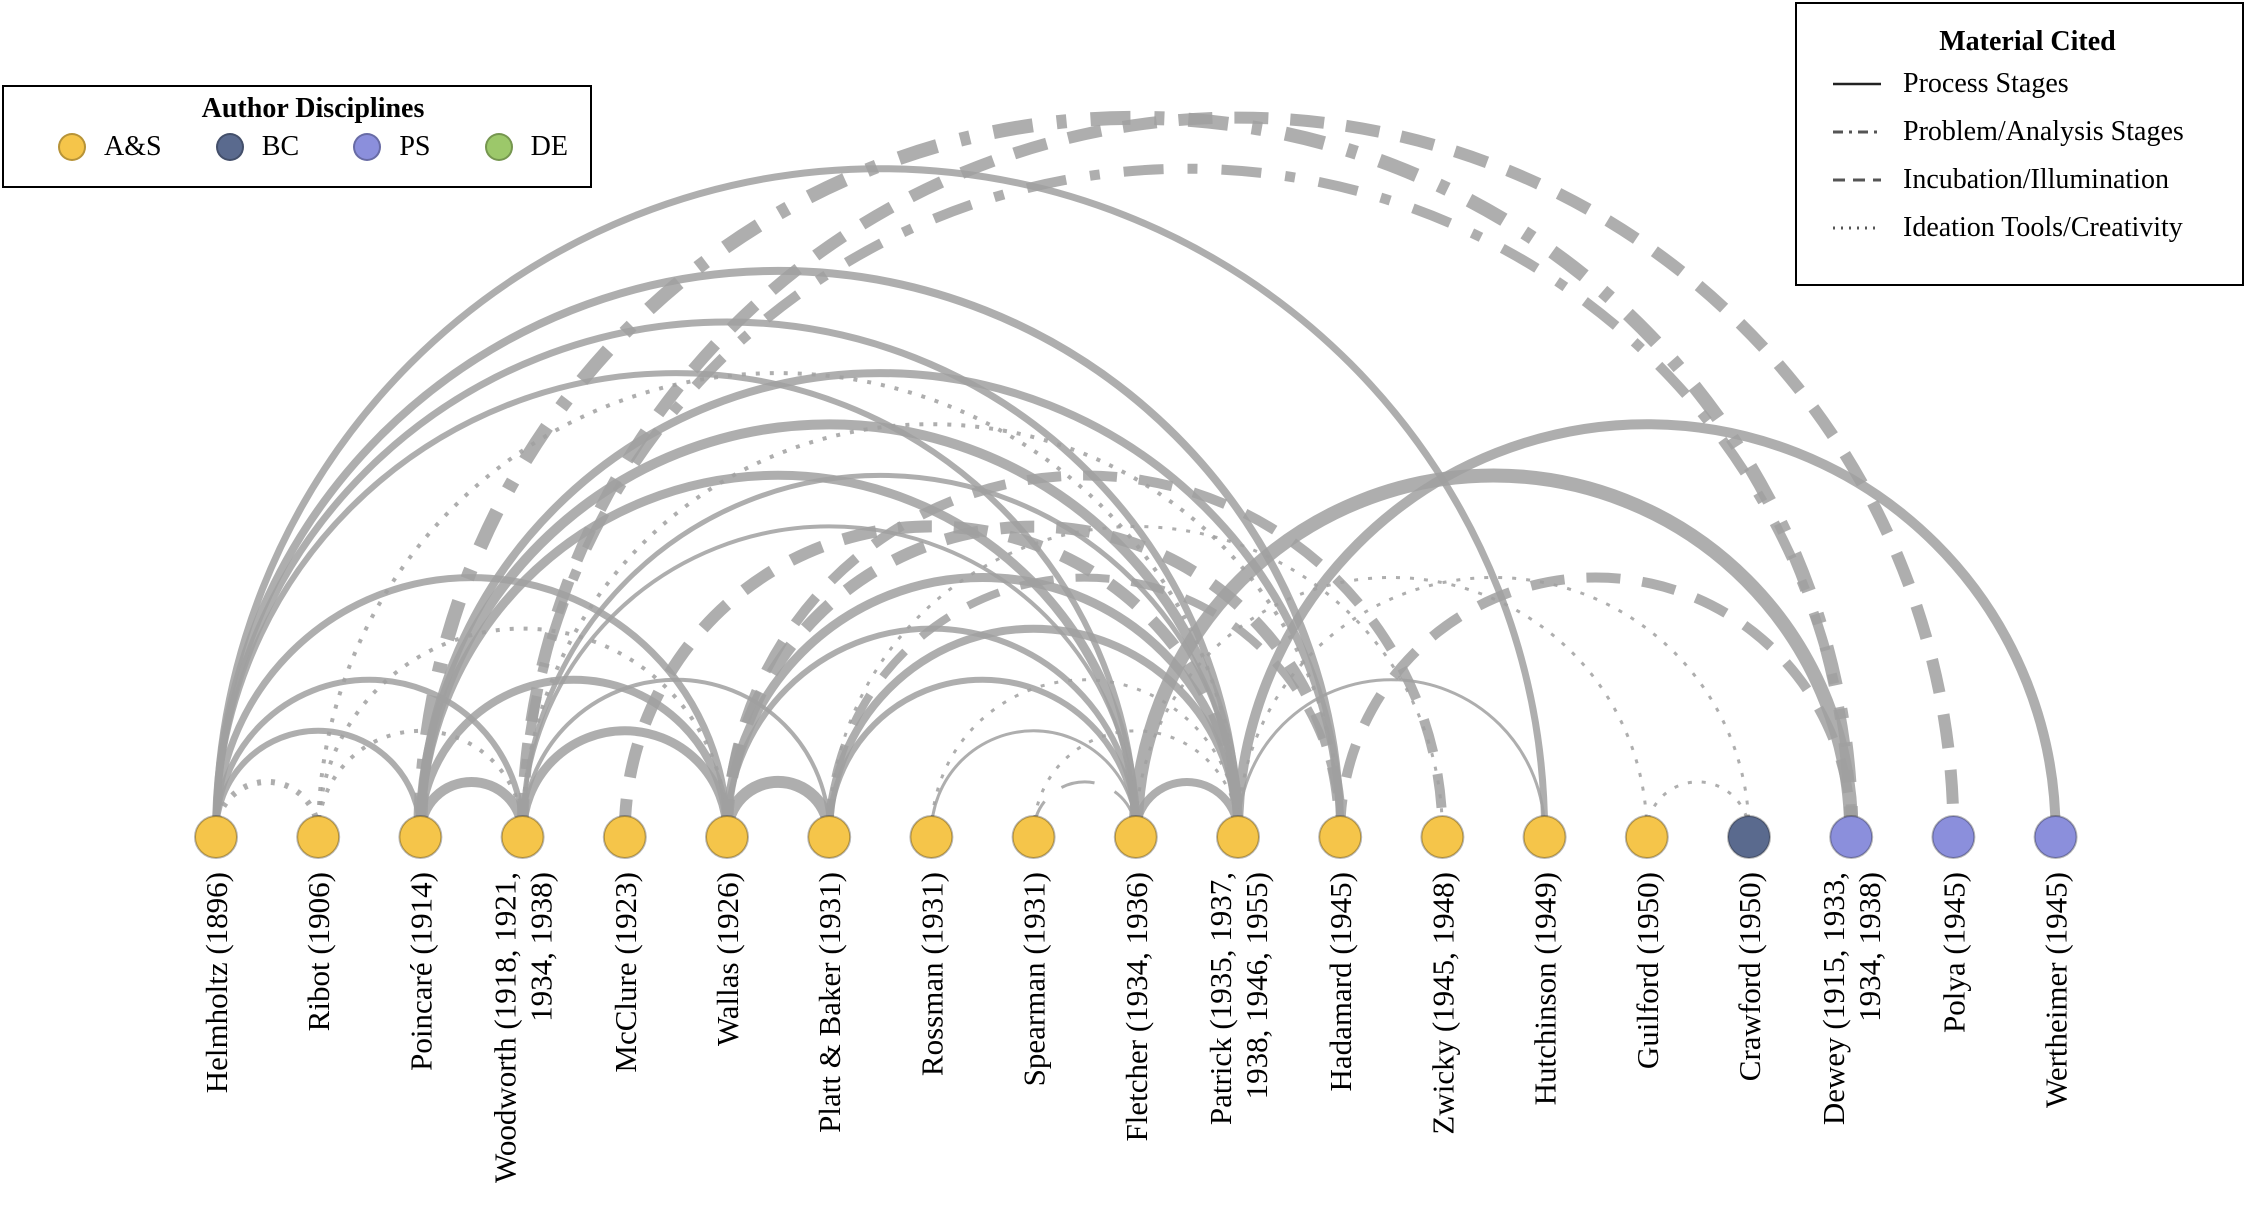  I want to click on discipline-legend-item: DE, so click(526, 147).